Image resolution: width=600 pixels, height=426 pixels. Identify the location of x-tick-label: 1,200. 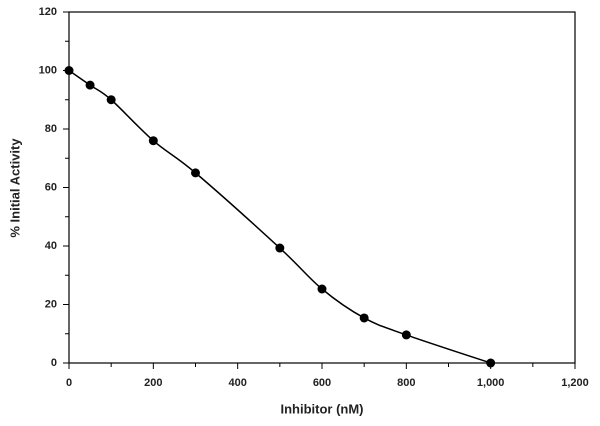
(575, 383).